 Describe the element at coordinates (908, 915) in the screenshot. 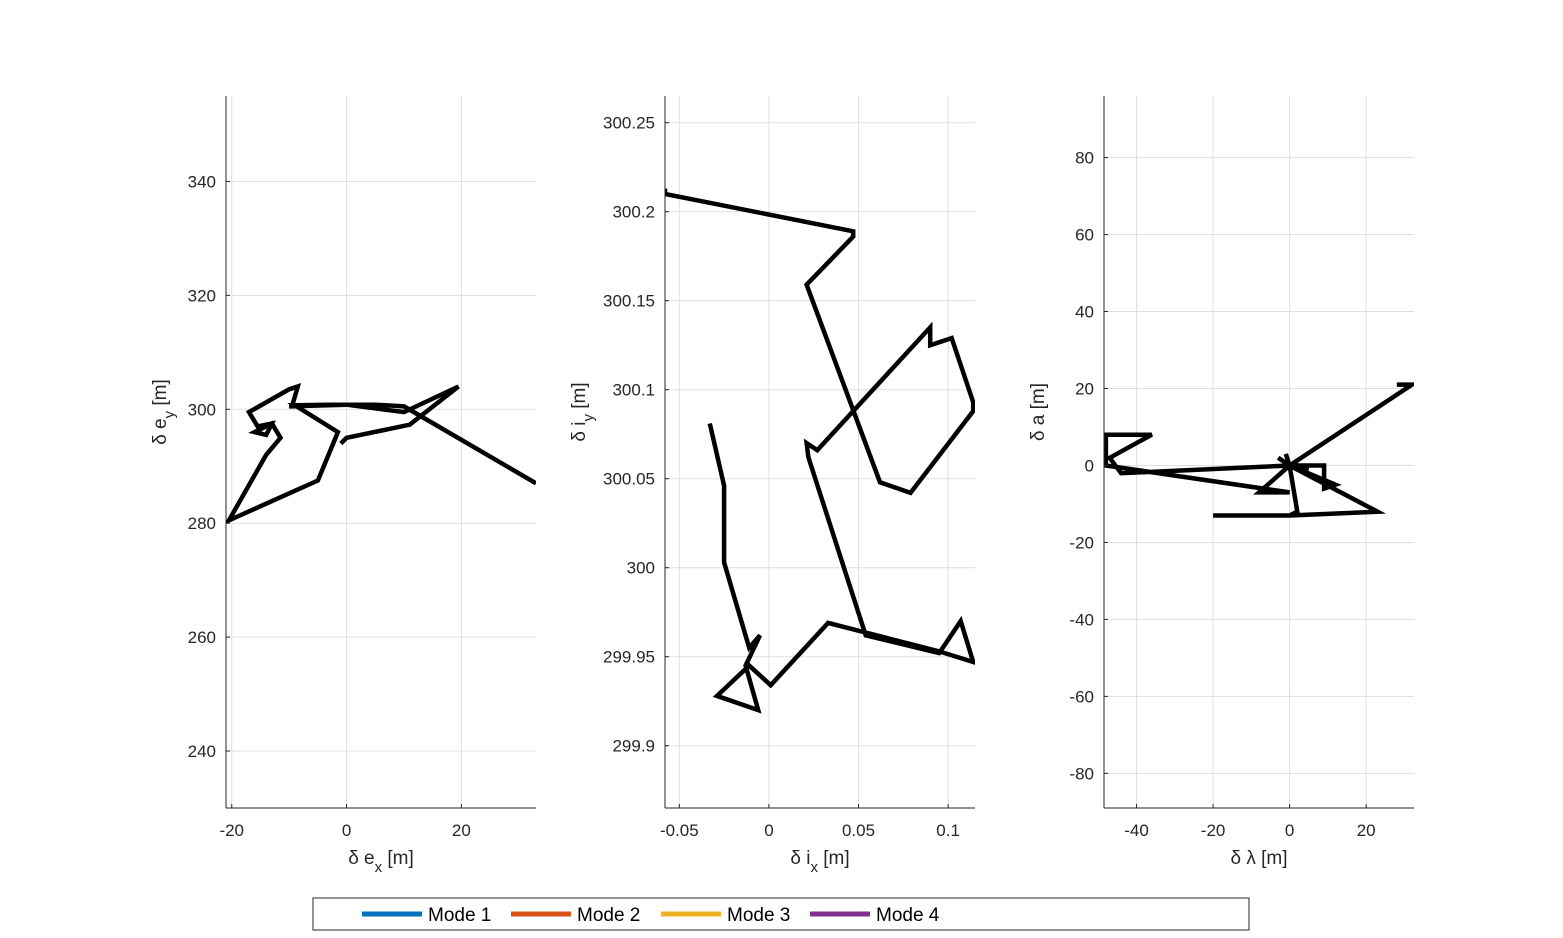

I see `legend-label: Mode 4` at that location.